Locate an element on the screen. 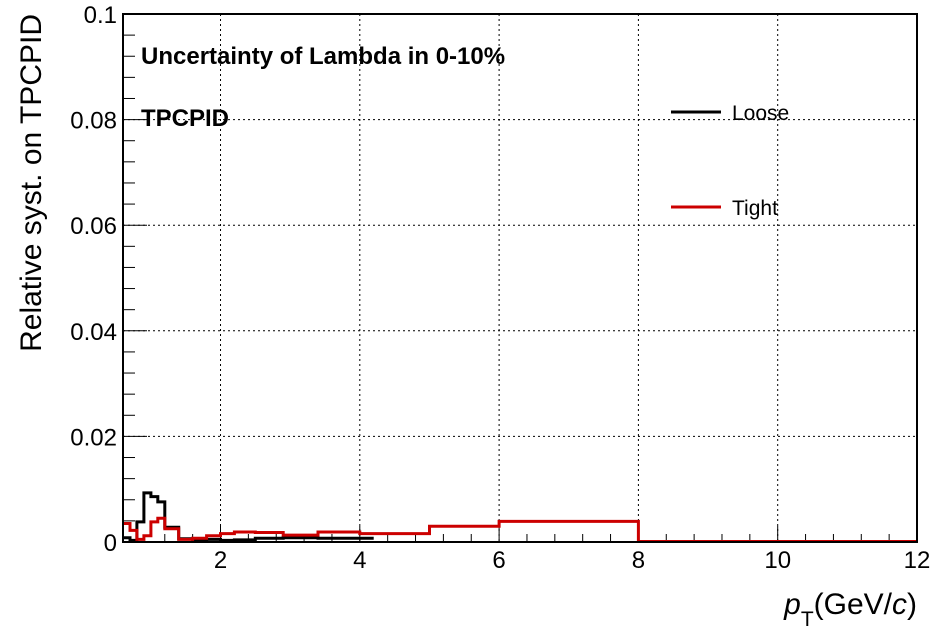 The image size is (945, 638). y-tick-label: 0 is located at coordinates (110, 543).